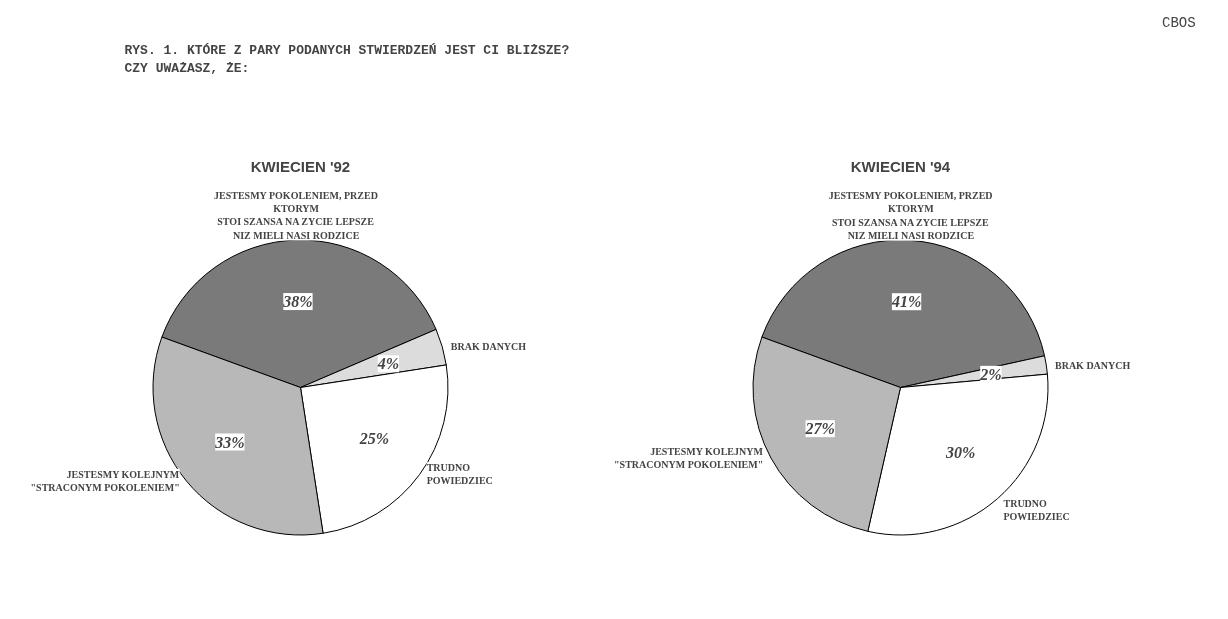  Describe the element at coordinates (373, 438) in the screenshot. I see `data-label: 25%` at that location.